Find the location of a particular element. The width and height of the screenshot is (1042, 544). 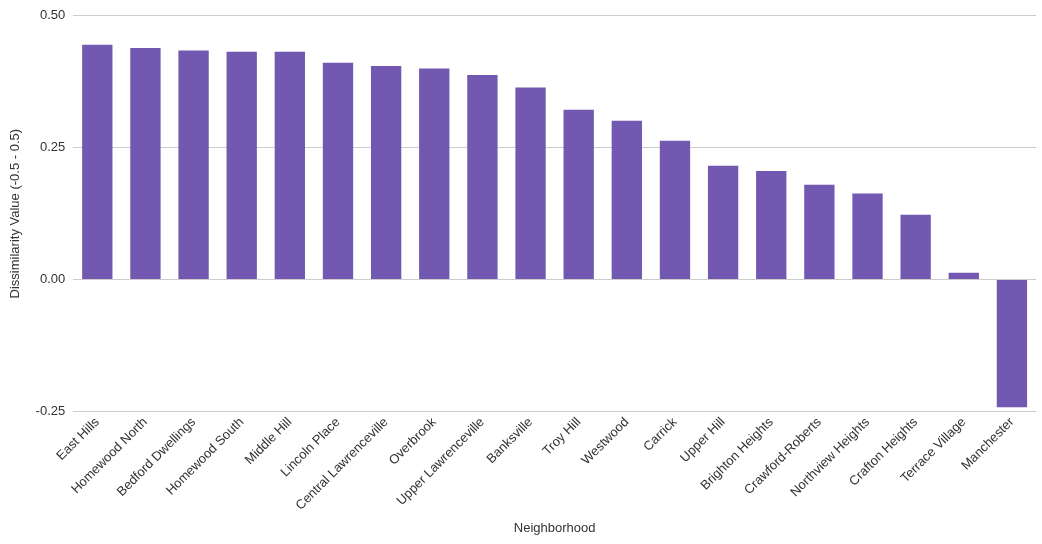

y-tick-label: -0.25 is located at coordinates (50, 411).